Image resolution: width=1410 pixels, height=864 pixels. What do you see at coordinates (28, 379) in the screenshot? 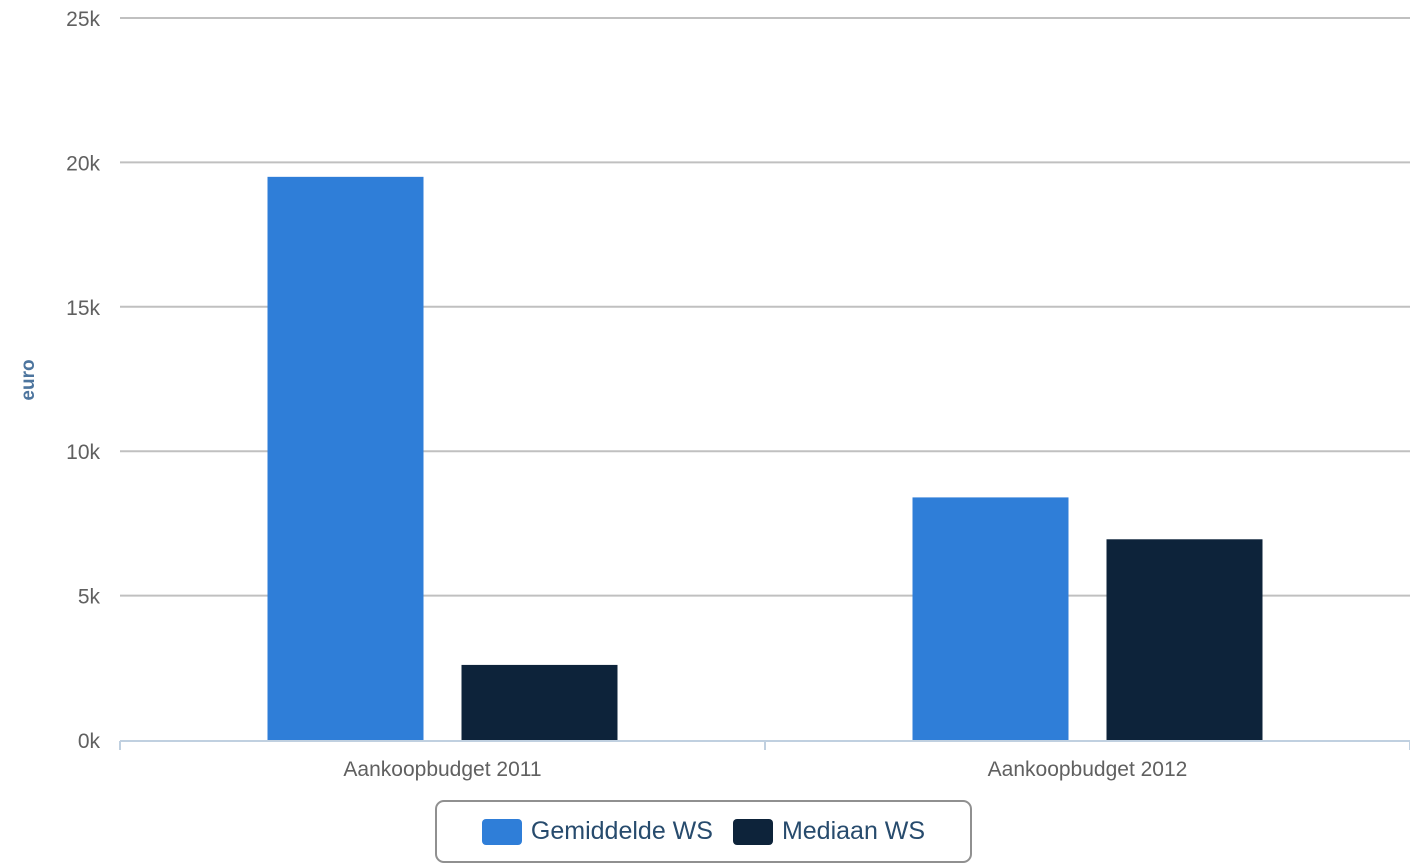
I see `y-axis-title: euro` at bounding box center [28, 379].